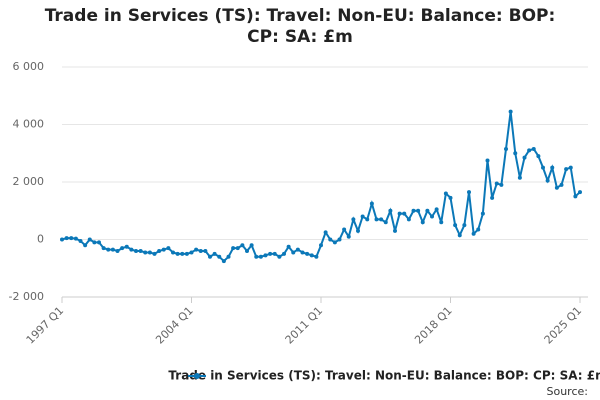 The image size is (600, 400). I want to click on y-tick-label: 0, so click(40, 239).